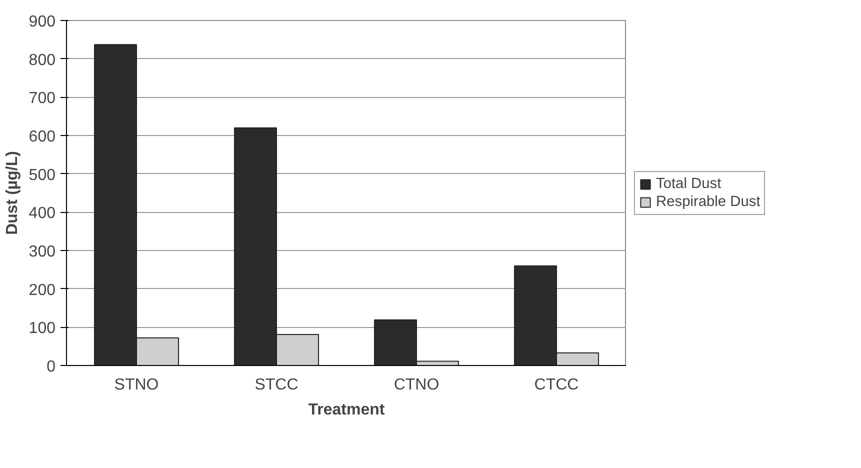 This screenshot has height=468, width=861. What do you see at coordinates (417, 385) in the screenshot?
I see `x-tick-label: CTNO` at bounding box center [417, 385].